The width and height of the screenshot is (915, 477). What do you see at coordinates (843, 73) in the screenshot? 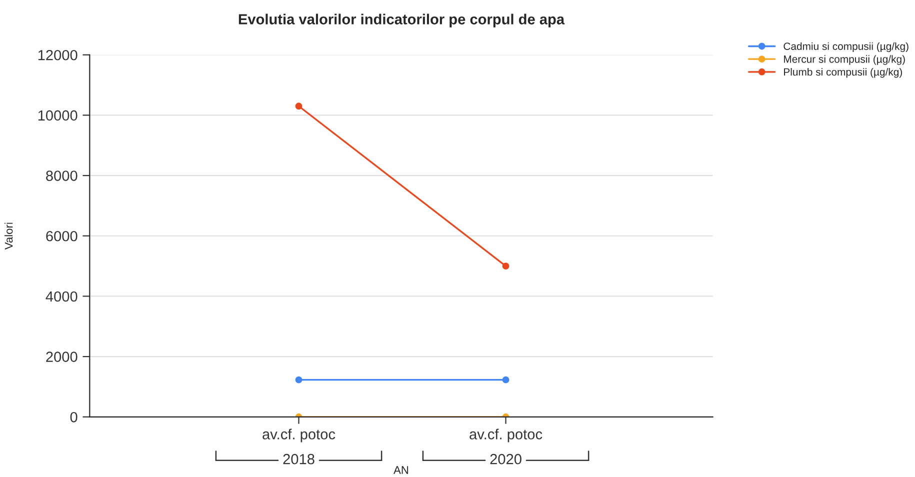
I see `legend-label: Plumb si compusii (µg/kg)` at bounding box center [843, 73].